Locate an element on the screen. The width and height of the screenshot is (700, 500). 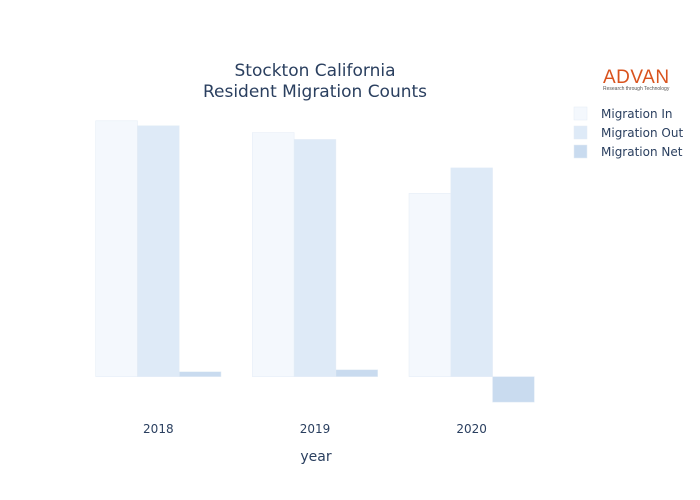
x-tick-label: 2018 is located at coordinates (158, 429).